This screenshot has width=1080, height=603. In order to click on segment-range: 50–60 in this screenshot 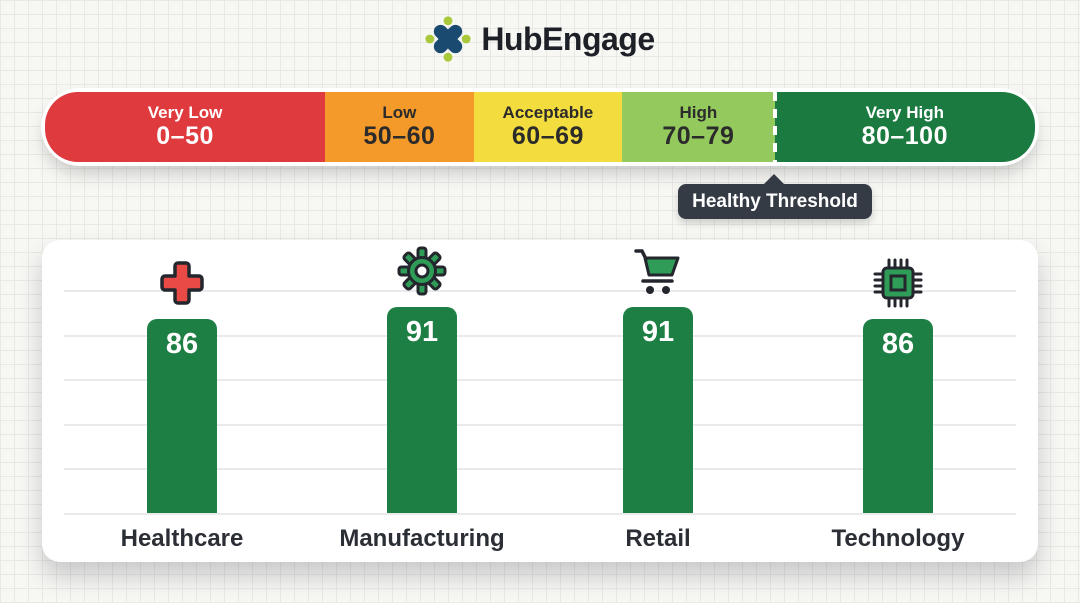, I will do `click(399, 136)`.